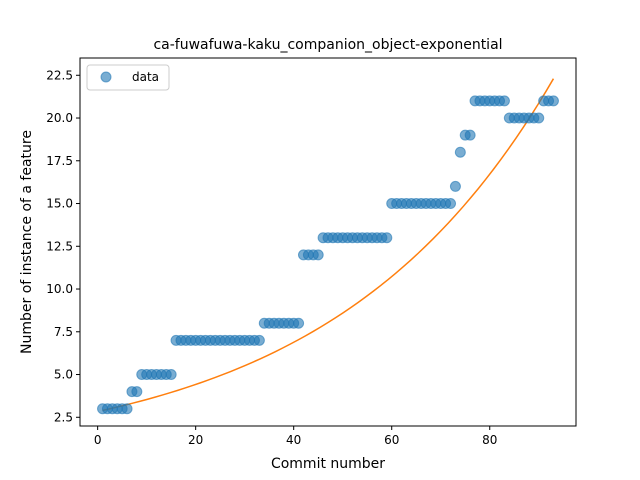 The image size is (640, 480). Describe the element at coordinates (106, 77) in the screenshot. I see `legend-marker-data` at that location.